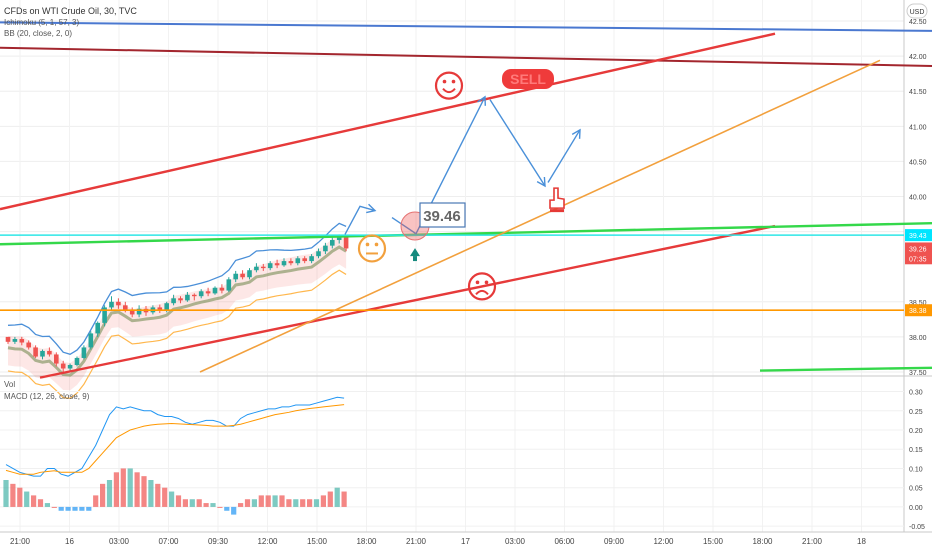 The image size is (932, 555). I want to click on smiley-happy-eye, so click(453, 81).